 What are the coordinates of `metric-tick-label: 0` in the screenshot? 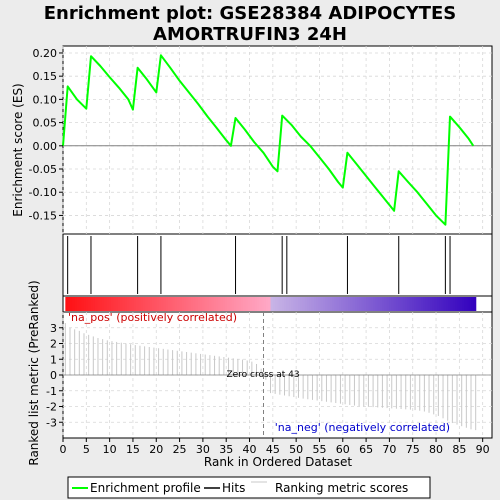 It's located at (53, 375).